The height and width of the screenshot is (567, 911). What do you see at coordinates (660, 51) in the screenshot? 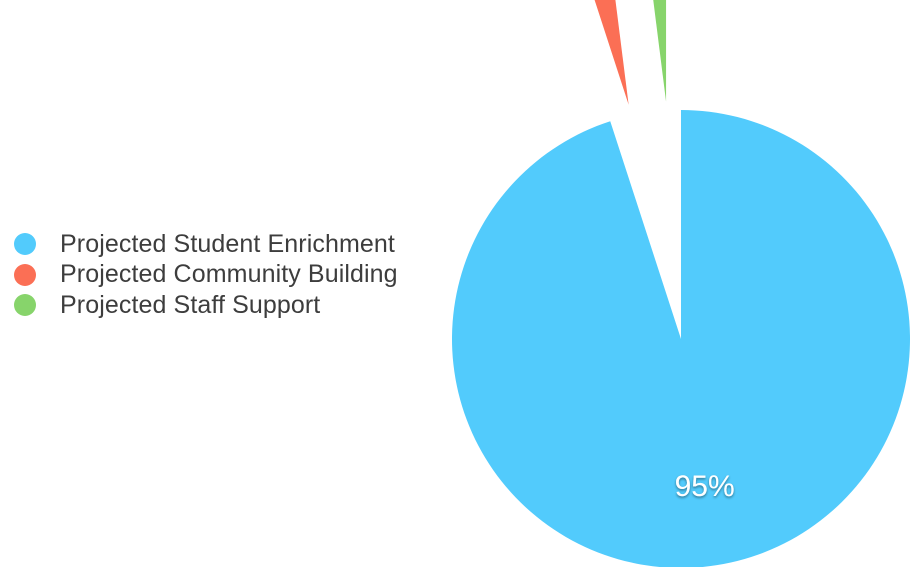
I see `pie-slice-staff-support` at bounding box center [660, 51].